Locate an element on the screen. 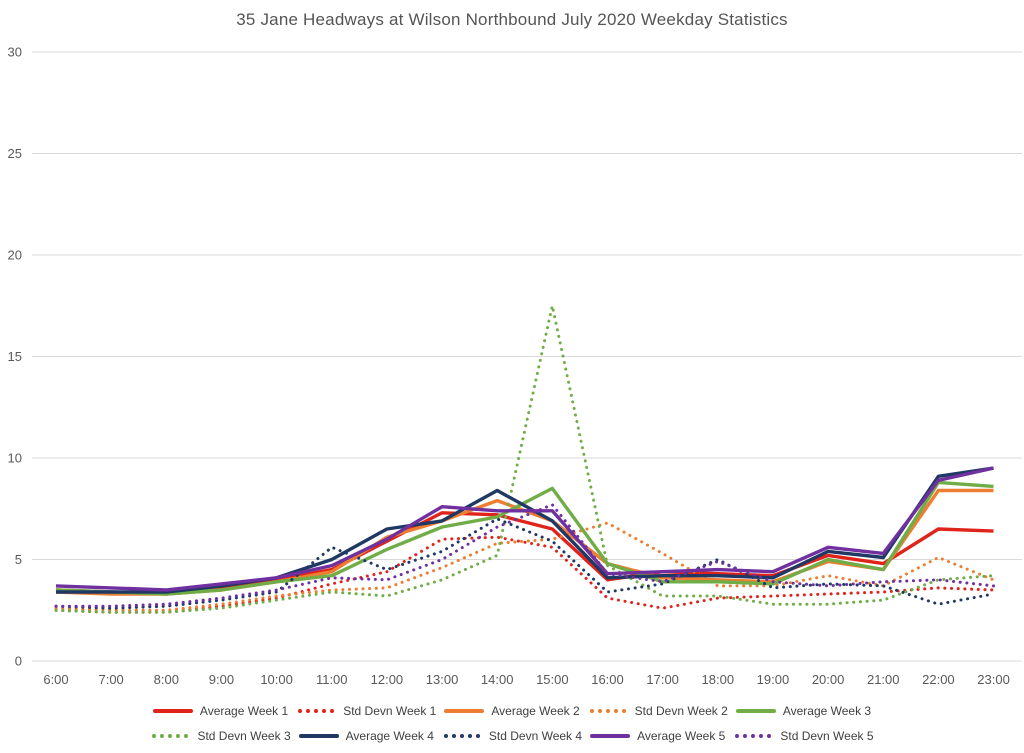  legend-label: Average Week 4 is located at coordinates (389, 736).